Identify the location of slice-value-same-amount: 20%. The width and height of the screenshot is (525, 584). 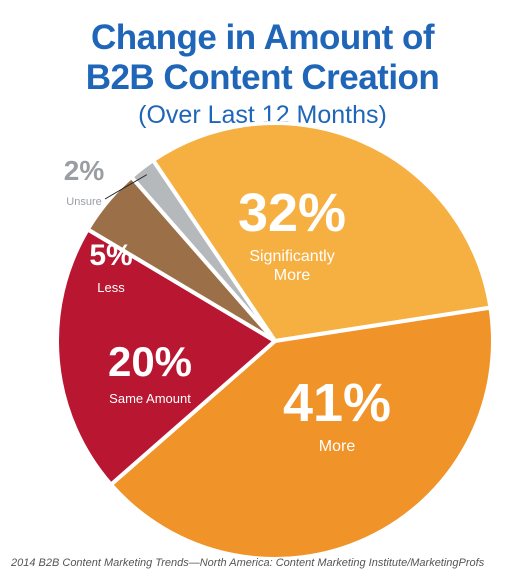
(150, 361).